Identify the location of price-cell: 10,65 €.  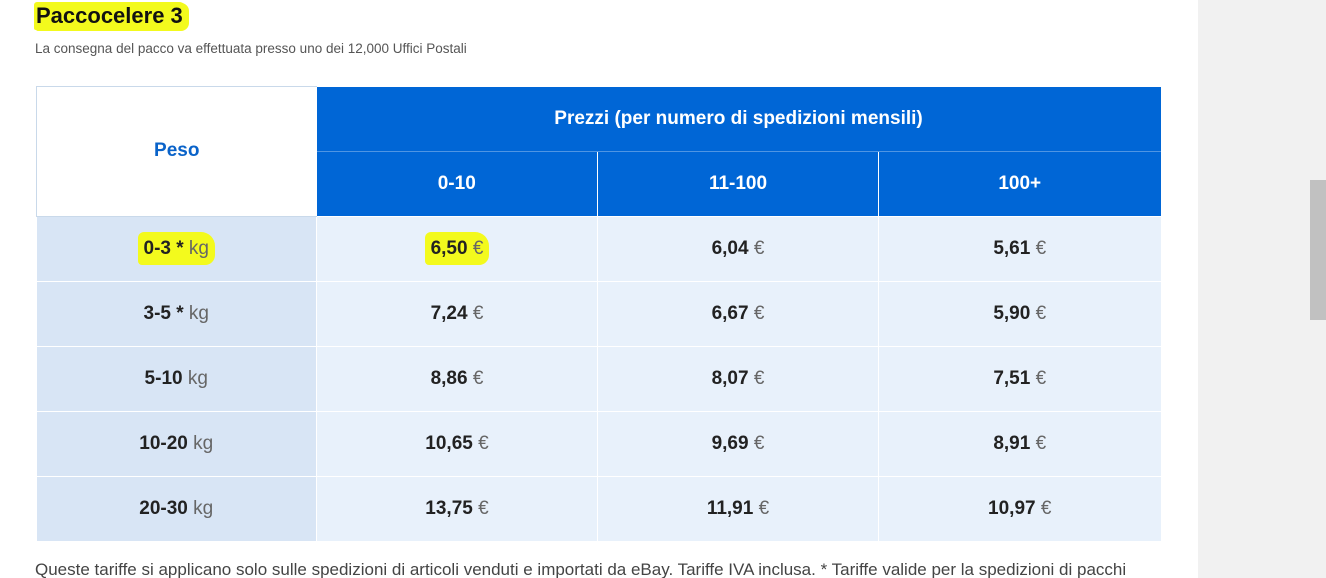
(457, 443).